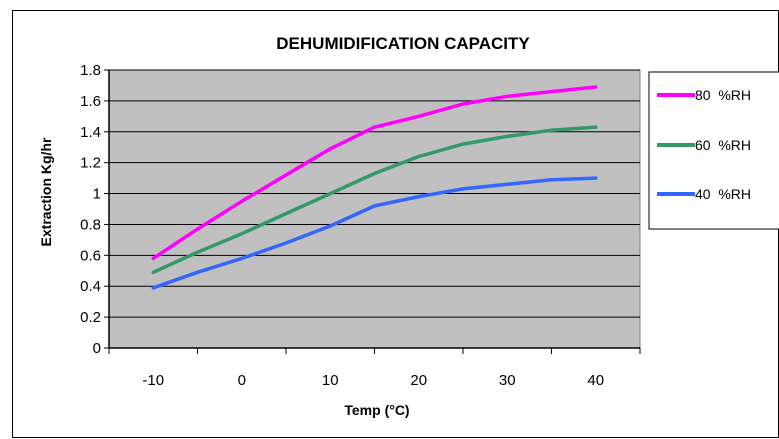  I want to click on y-tick-label-1: 0.2, so click(90, 317).